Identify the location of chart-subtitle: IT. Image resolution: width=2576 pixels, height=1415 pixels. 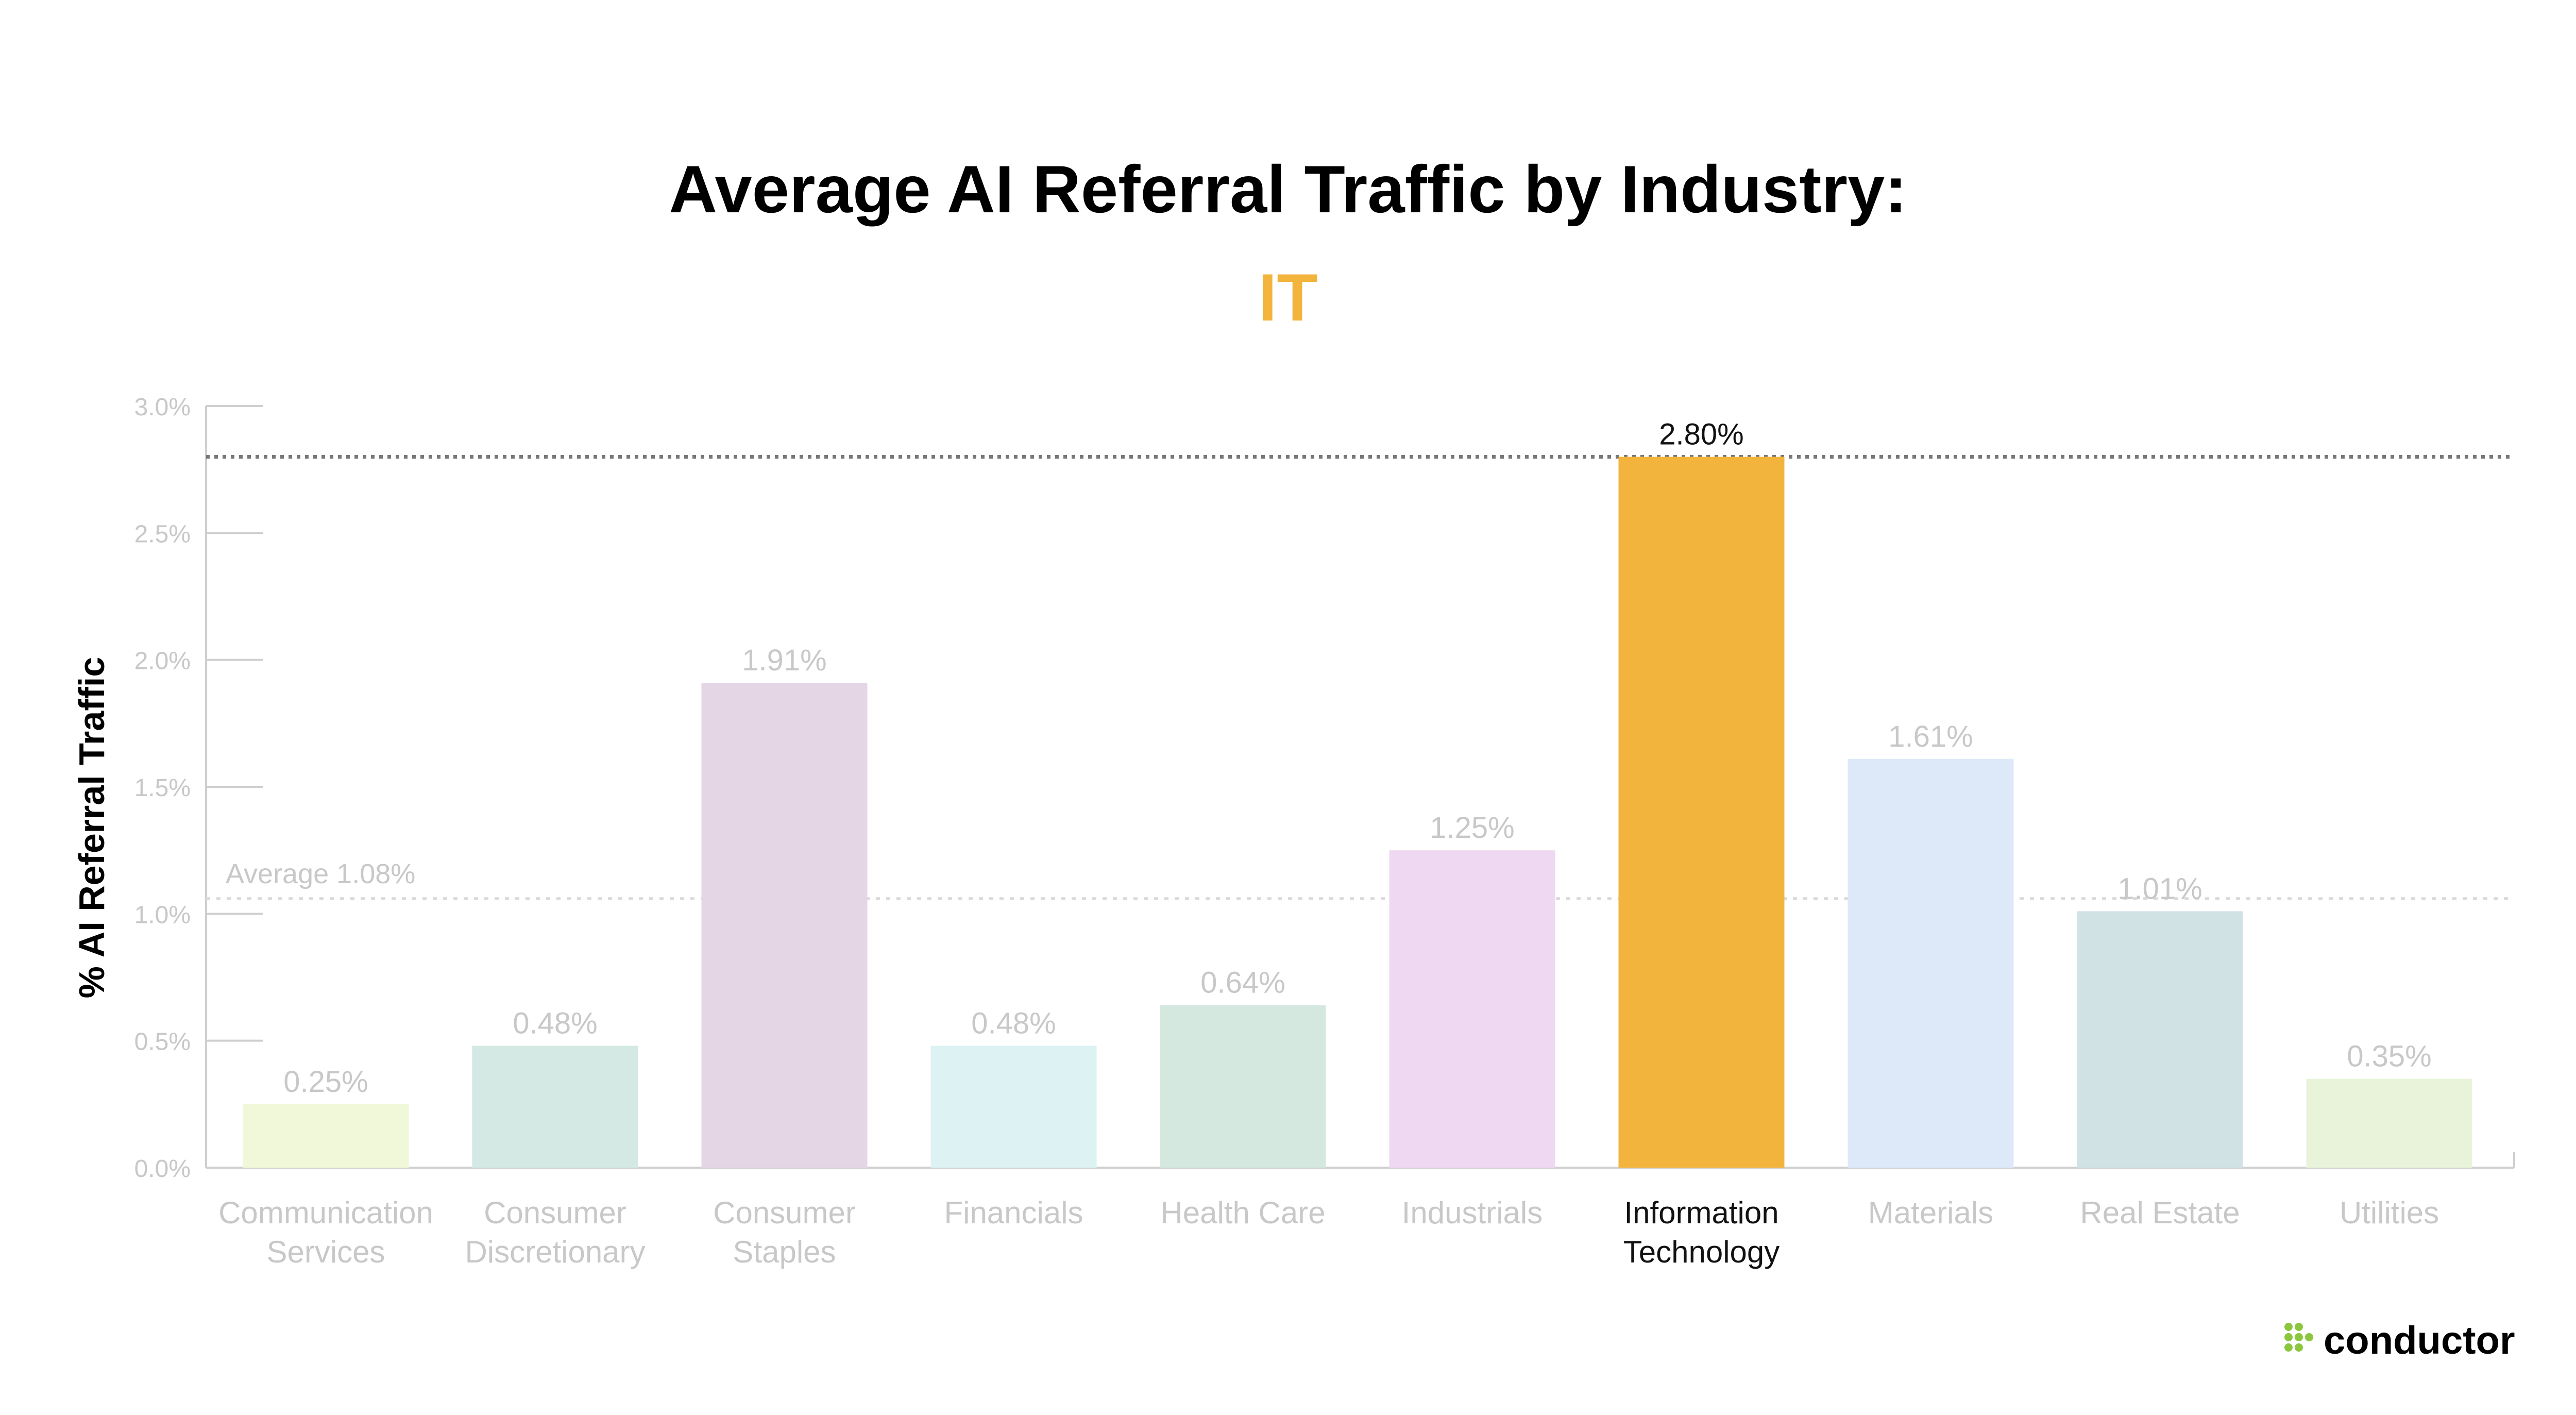
(1288, 297).